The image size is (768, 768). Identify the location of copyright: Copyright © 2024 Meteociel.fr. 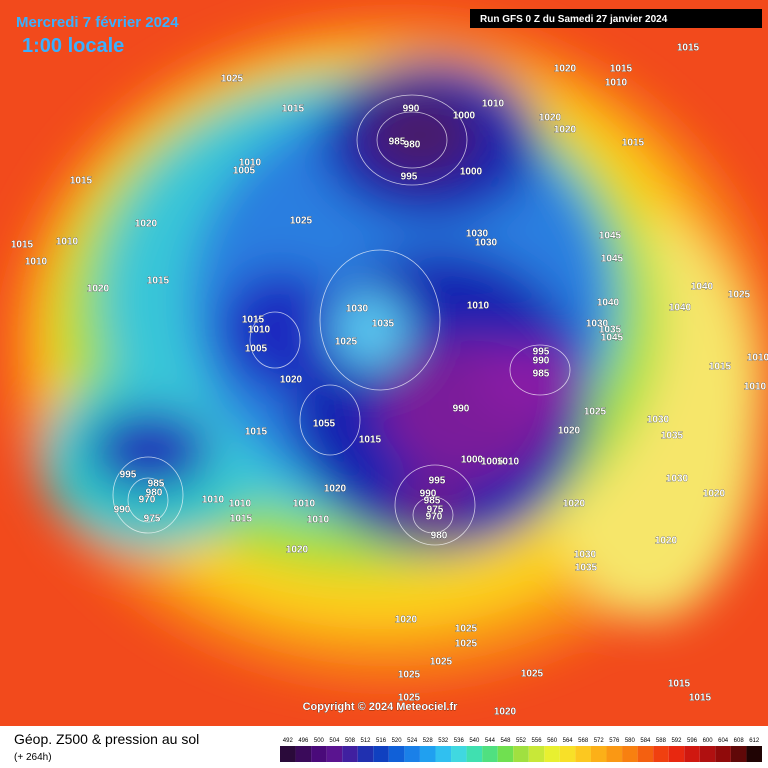
(381, 707).